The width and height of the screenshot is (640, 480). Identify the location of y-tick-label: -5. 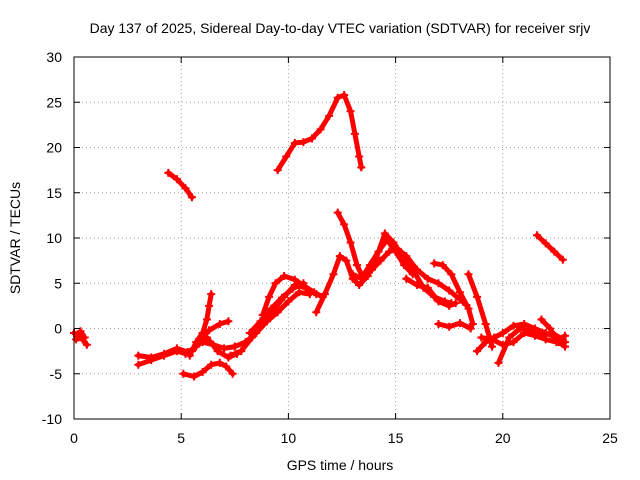
(56, 374).